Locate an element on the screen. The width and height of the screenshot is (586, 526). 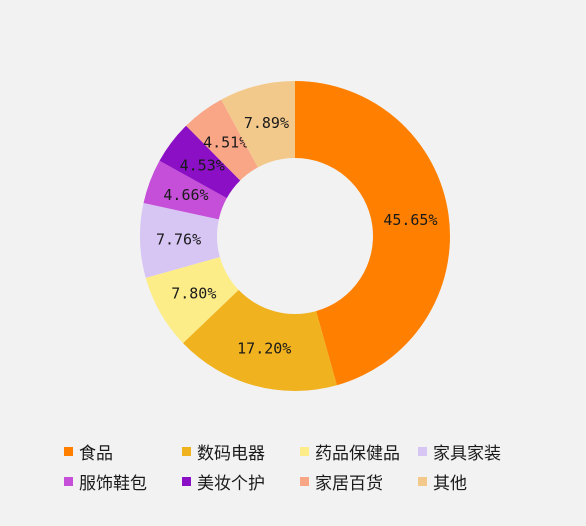
legend-item-6: 家居百货 is located at coordinates (359, 482).